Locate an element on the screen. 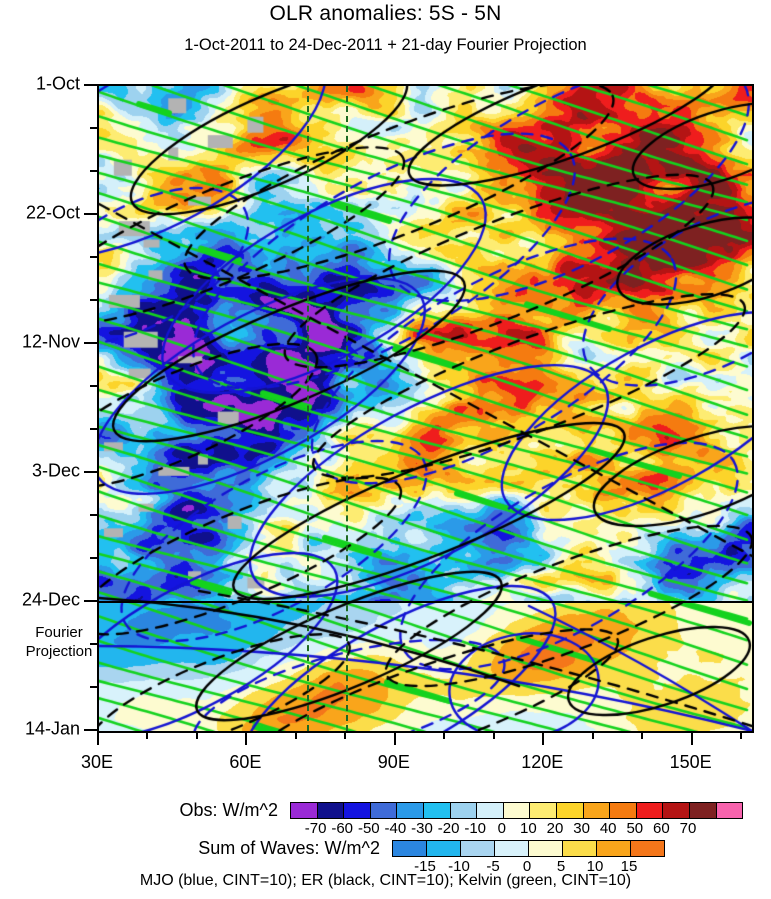  colorbar-caption: Obs: W/m^2 is located at coordinates (228, 810).